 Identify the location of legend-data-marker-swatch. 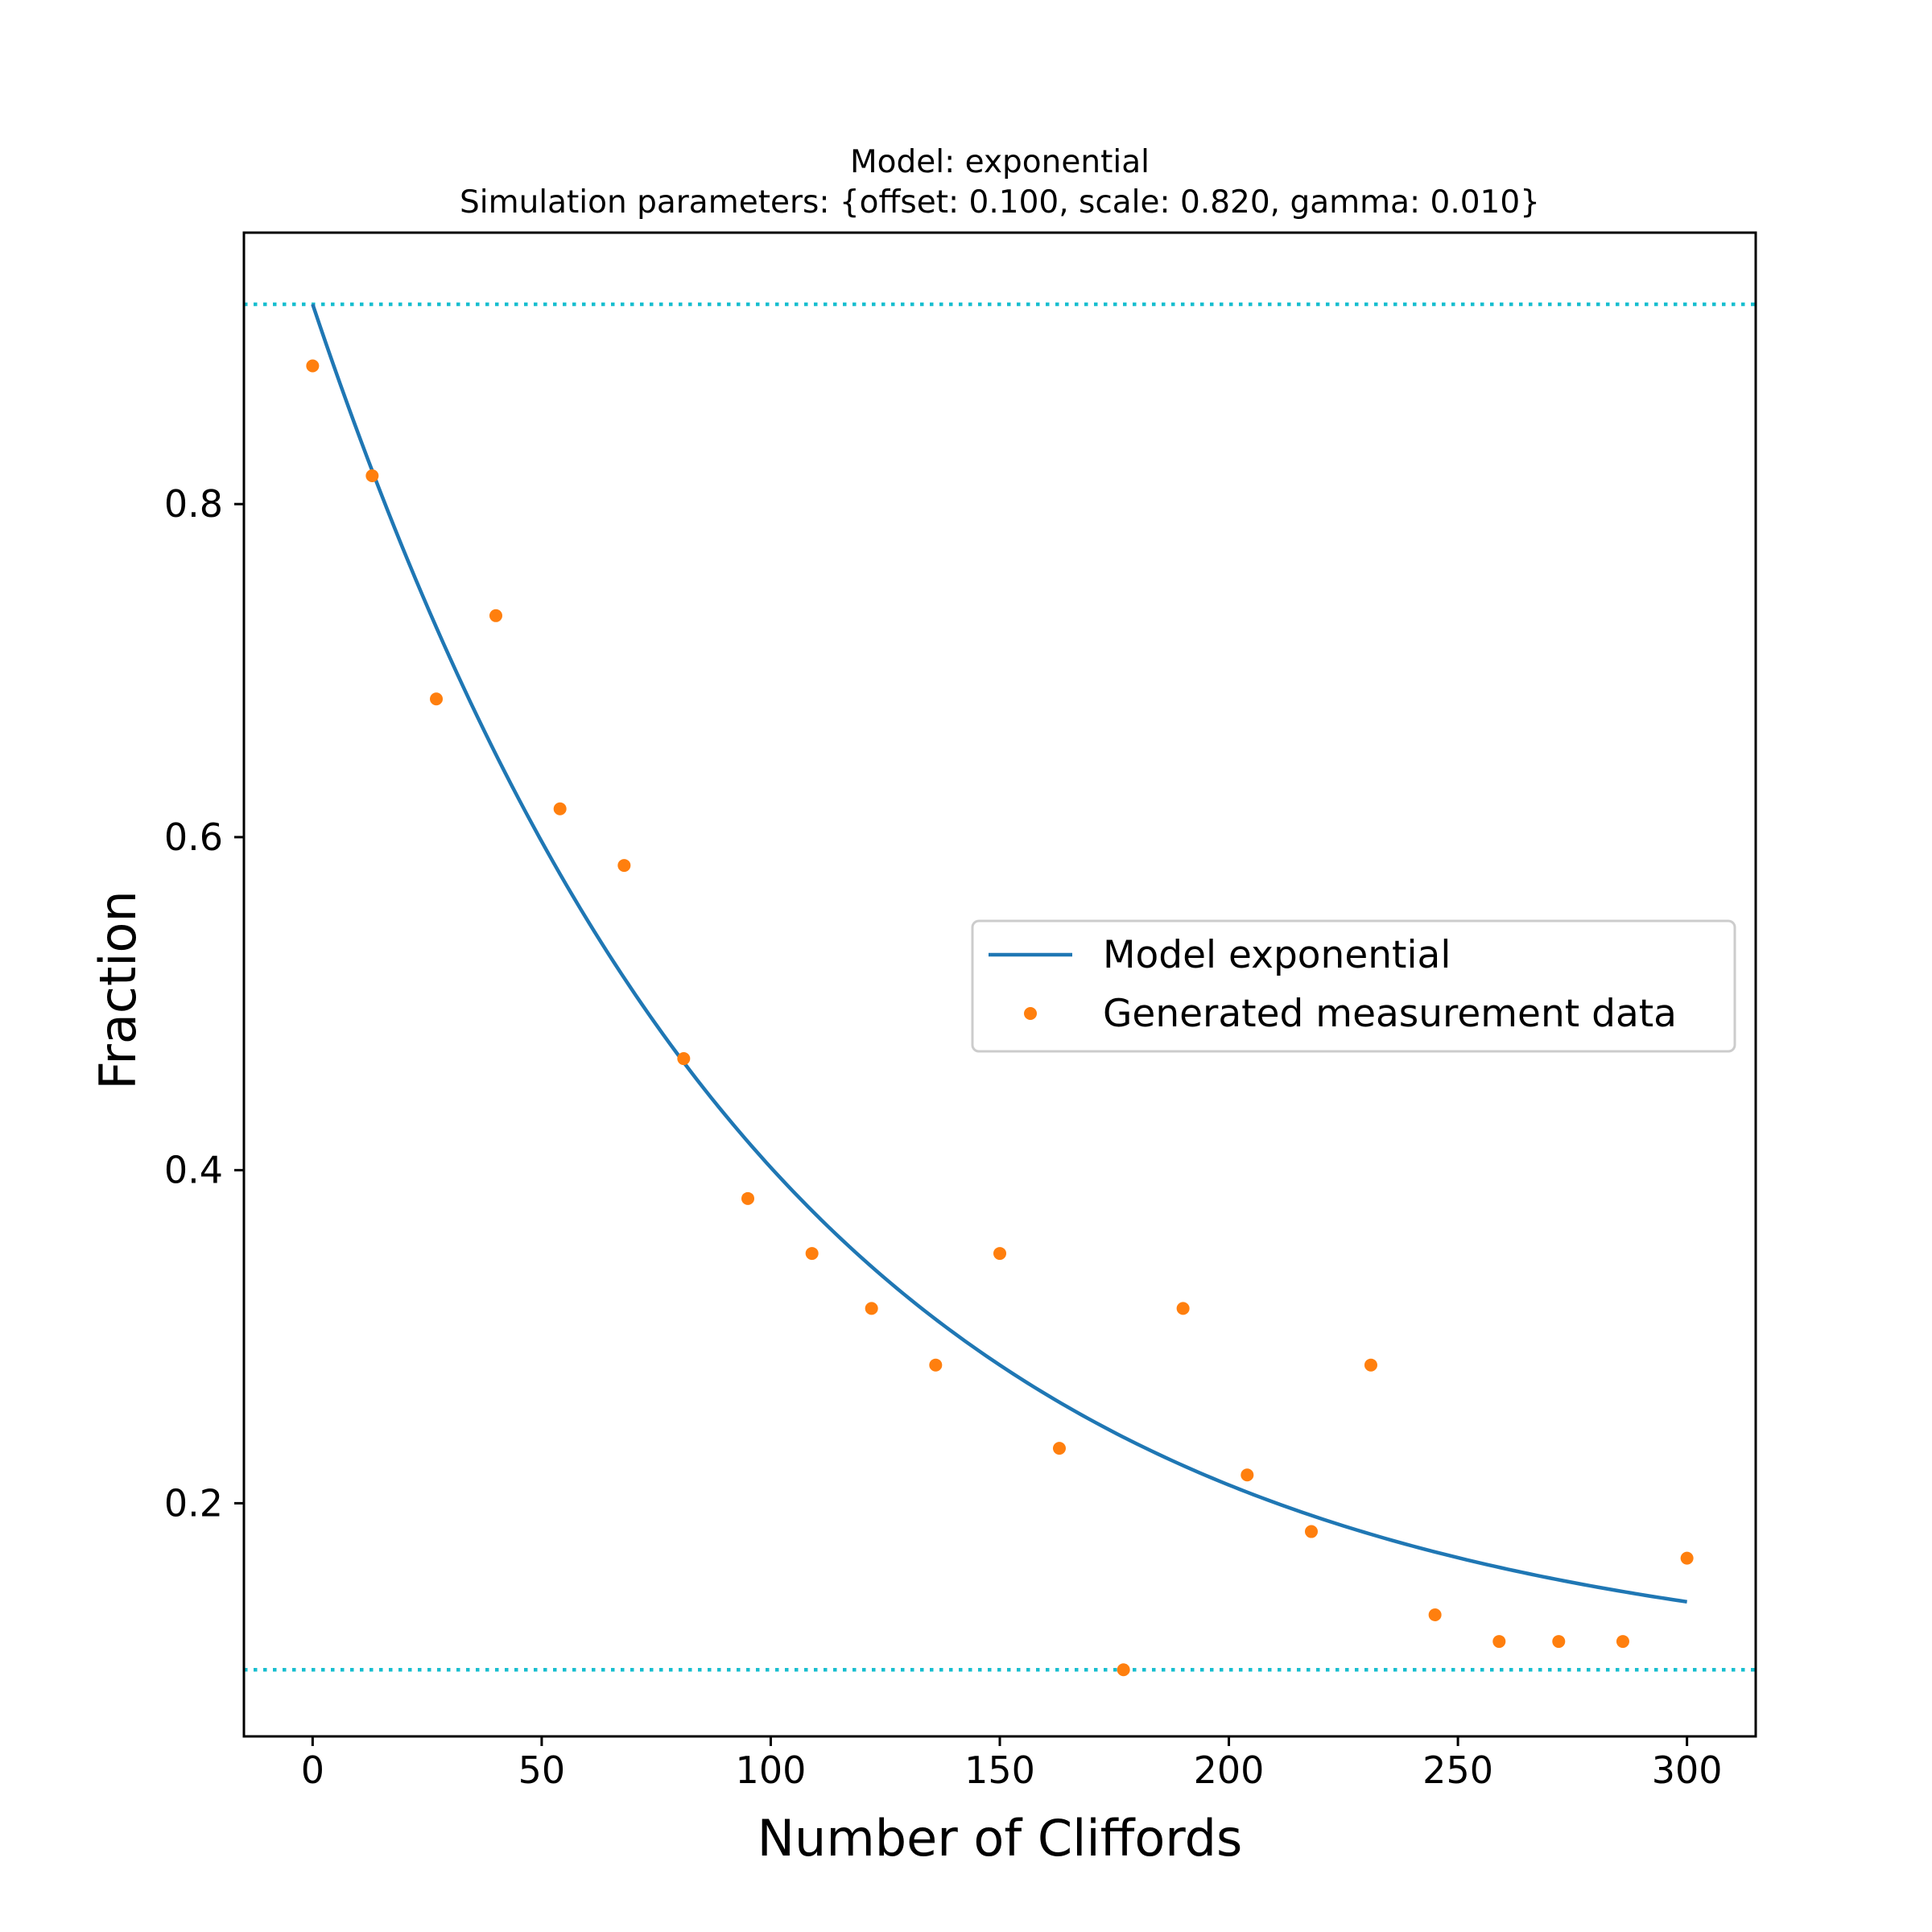
(1030, 1013).